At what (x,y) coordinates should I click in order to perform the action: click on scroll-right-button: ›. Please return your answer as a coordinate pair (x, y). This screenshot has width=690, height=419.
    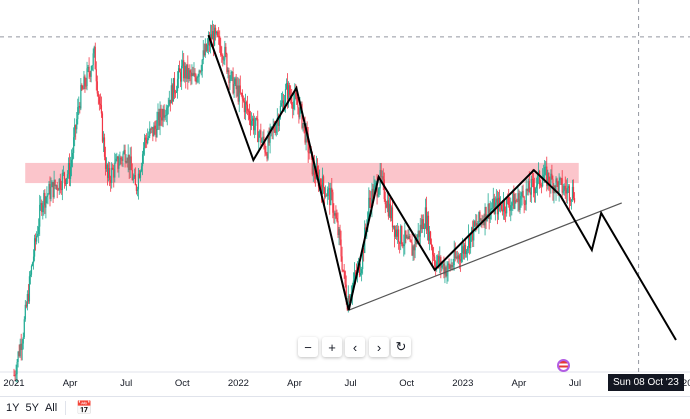
    Looking at the image, I should click on (379, 347).